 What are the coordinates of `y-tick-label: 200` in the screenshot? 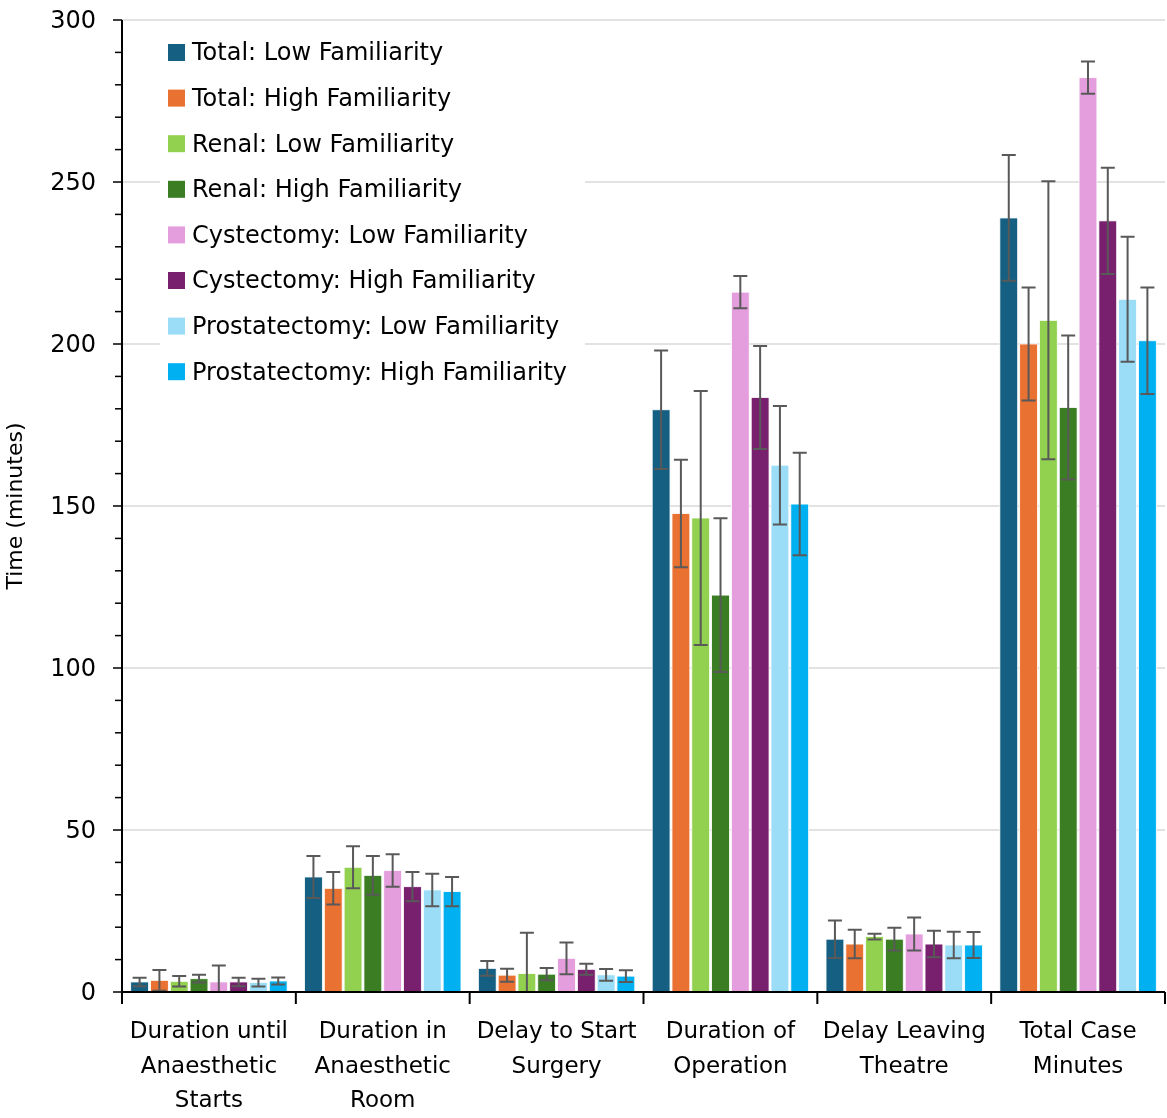 It's located at (73, 344).